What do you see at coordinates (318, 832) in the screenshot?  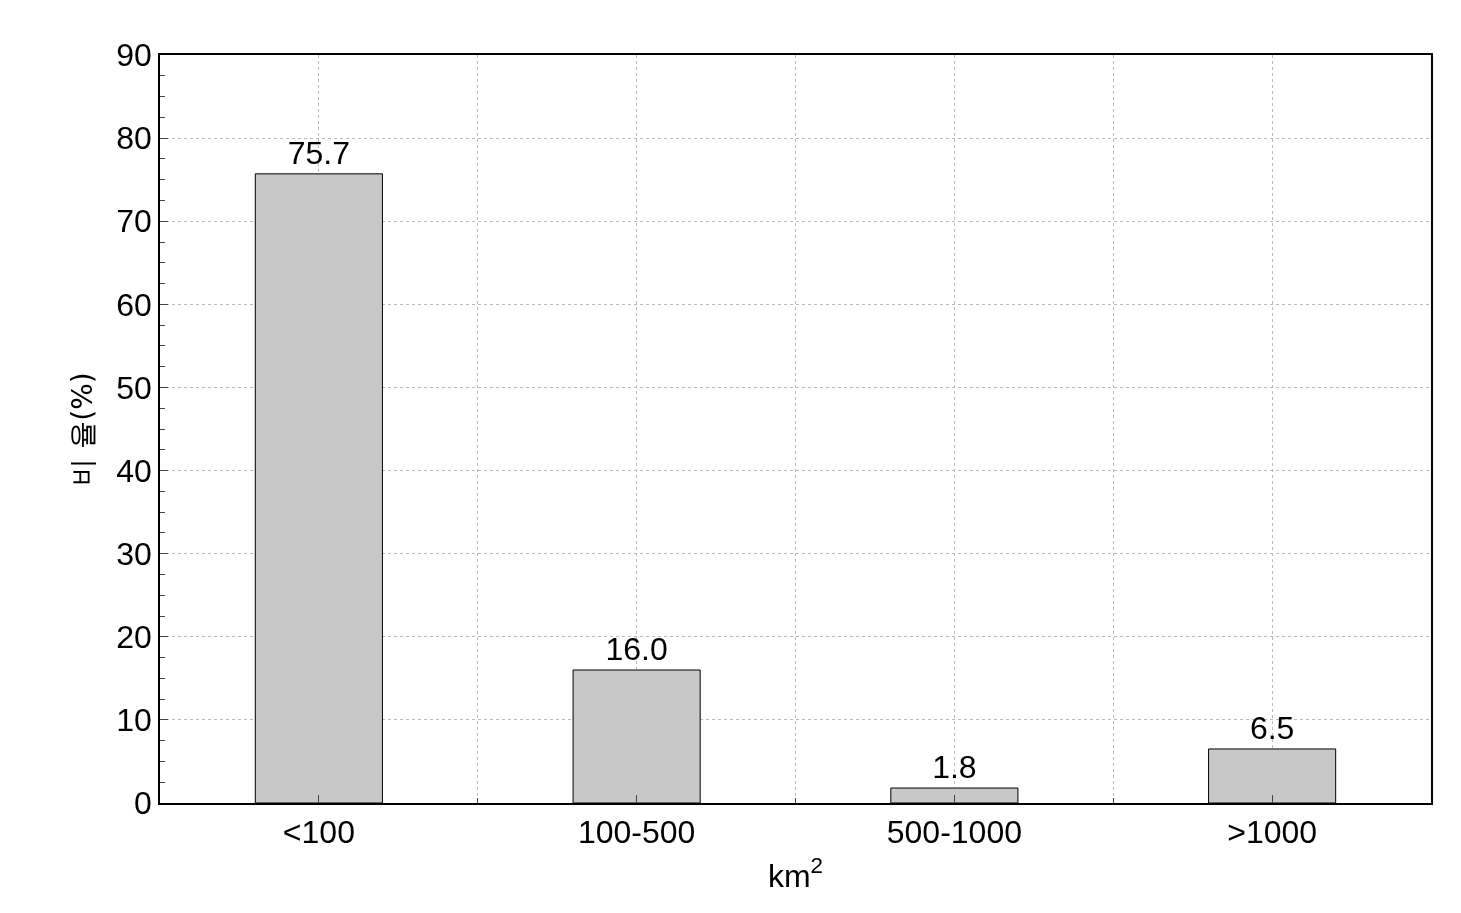 I see `x-tick-label: <100` at bounding box center [318, 832].